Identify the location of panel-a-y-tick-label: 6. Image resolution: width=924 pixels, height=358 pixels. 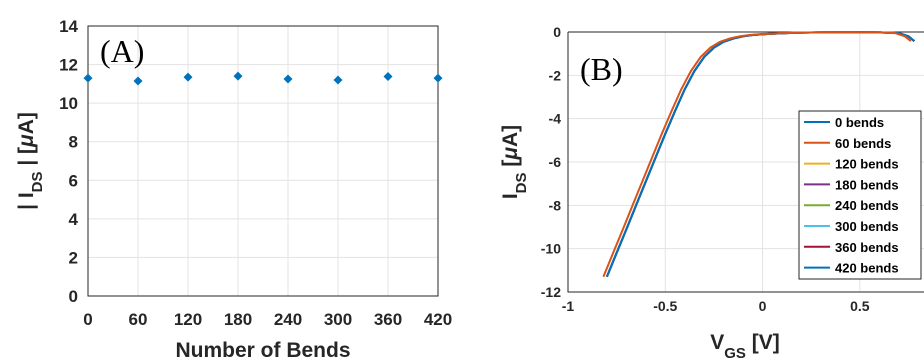
(73, 180).